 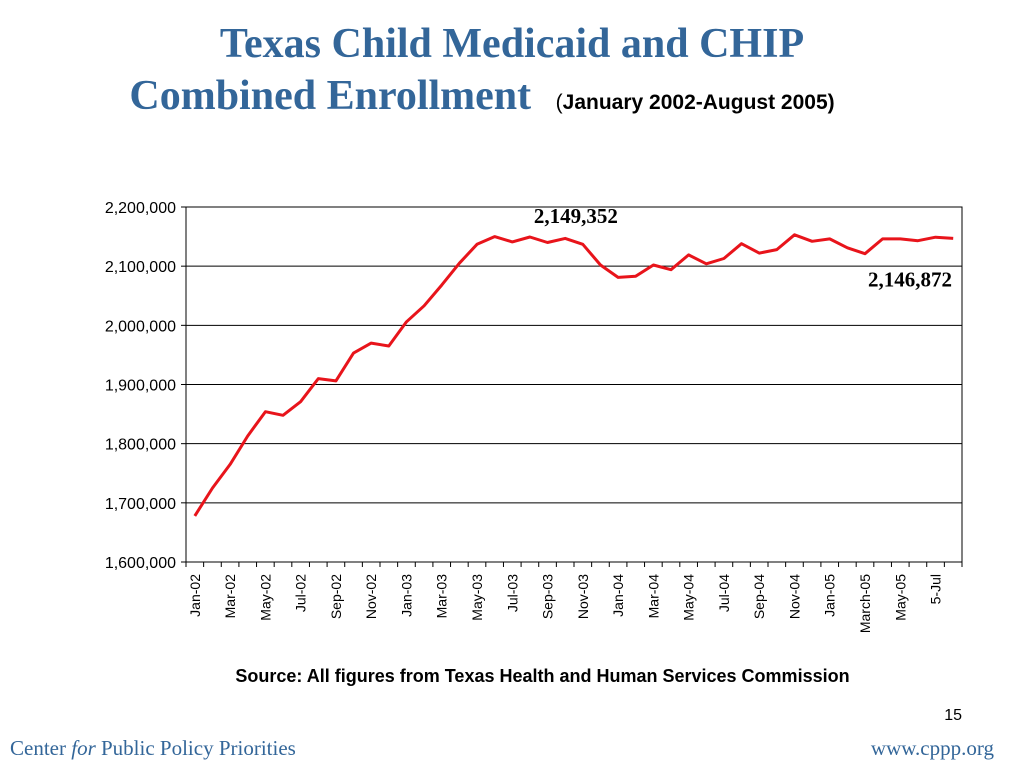 I want to click on subtitle-text: January 2002-August 2005), so click(x=698, y=102).